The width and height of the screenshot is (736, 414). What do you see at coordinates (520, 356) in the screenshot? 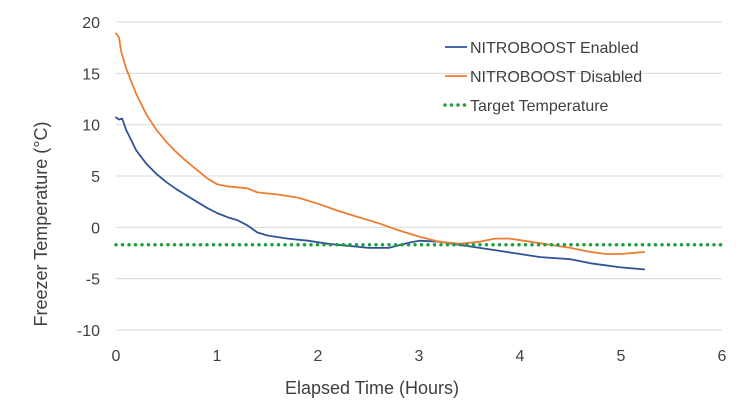
I see `x-tick-label: 4` at bounding box center [520, 356].